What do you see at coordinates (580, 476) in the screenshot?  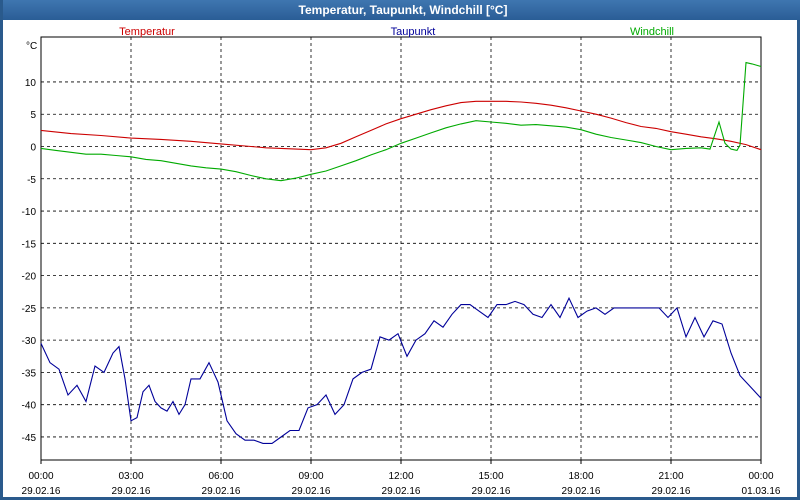 I see `x-tick-time: 18:00` at bounding box center [580, 476].